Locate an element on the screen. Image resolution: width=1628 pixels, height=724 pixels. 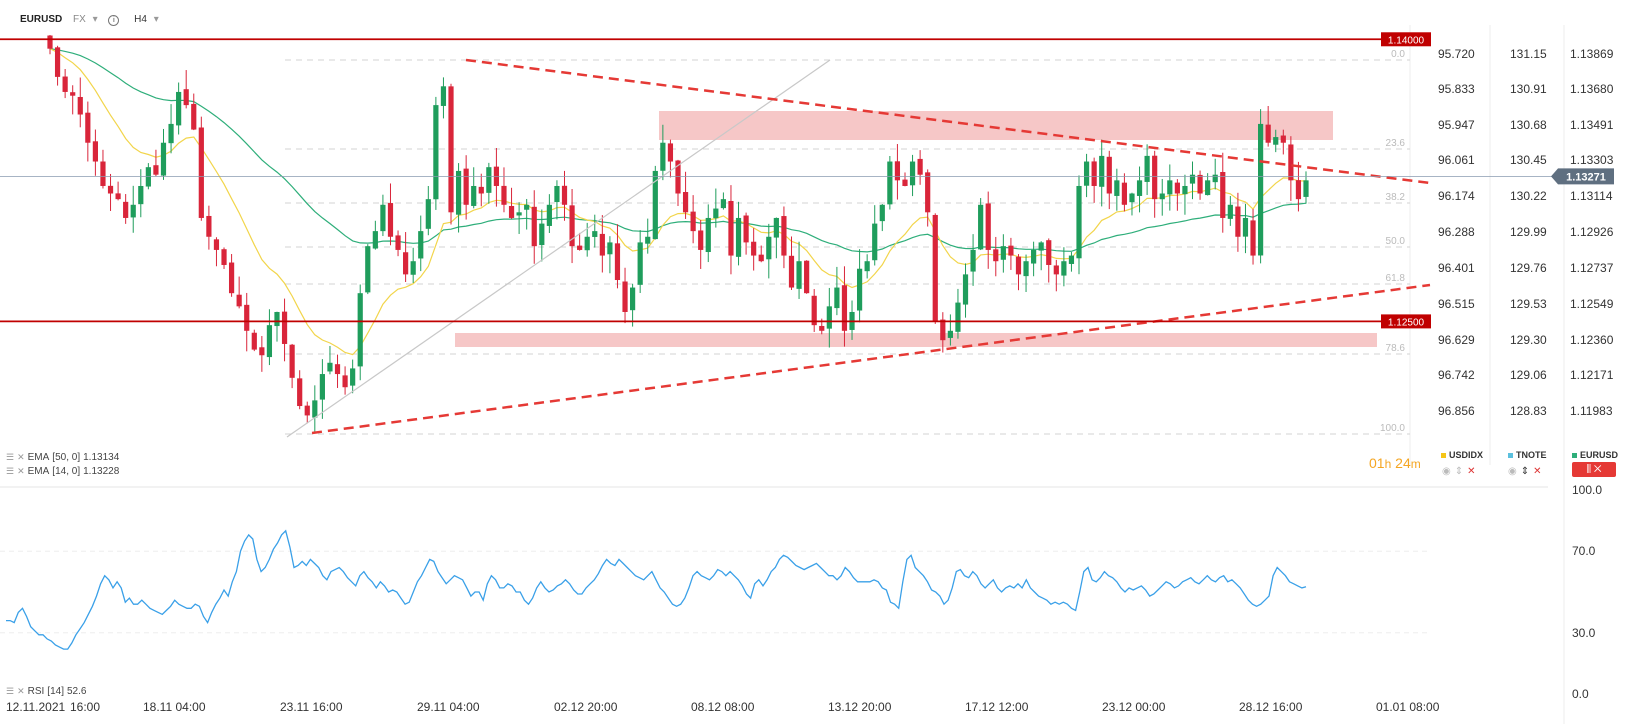
series-key-usdidx: USDIDX is located at coordinates (1462, 455).